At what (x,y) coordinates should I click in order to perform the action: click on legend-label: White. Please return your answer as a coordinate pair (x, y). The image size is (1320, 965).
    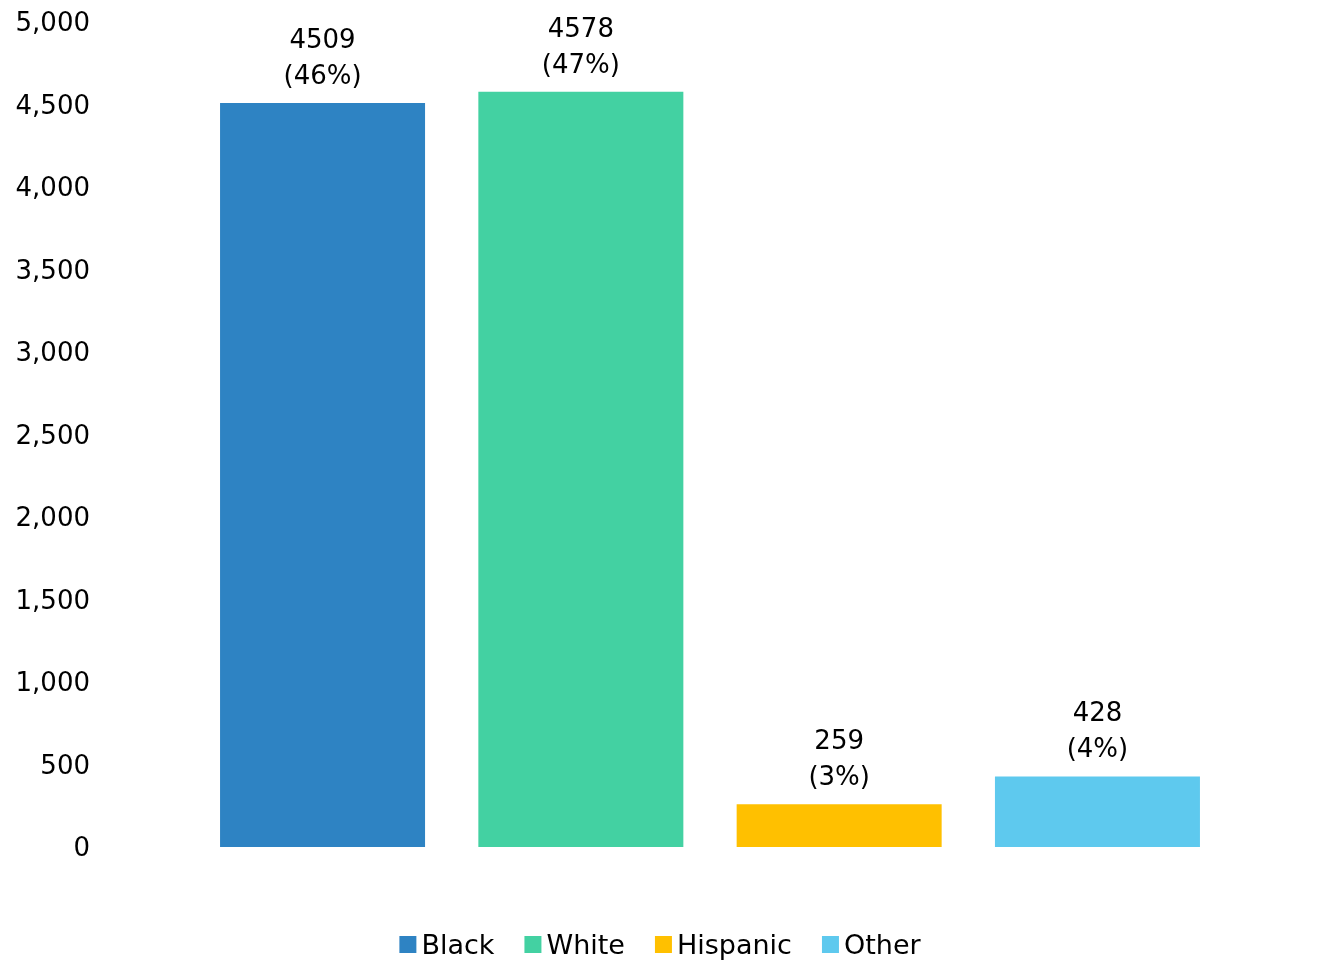
    Looking at the image, I should click on (585, 944).